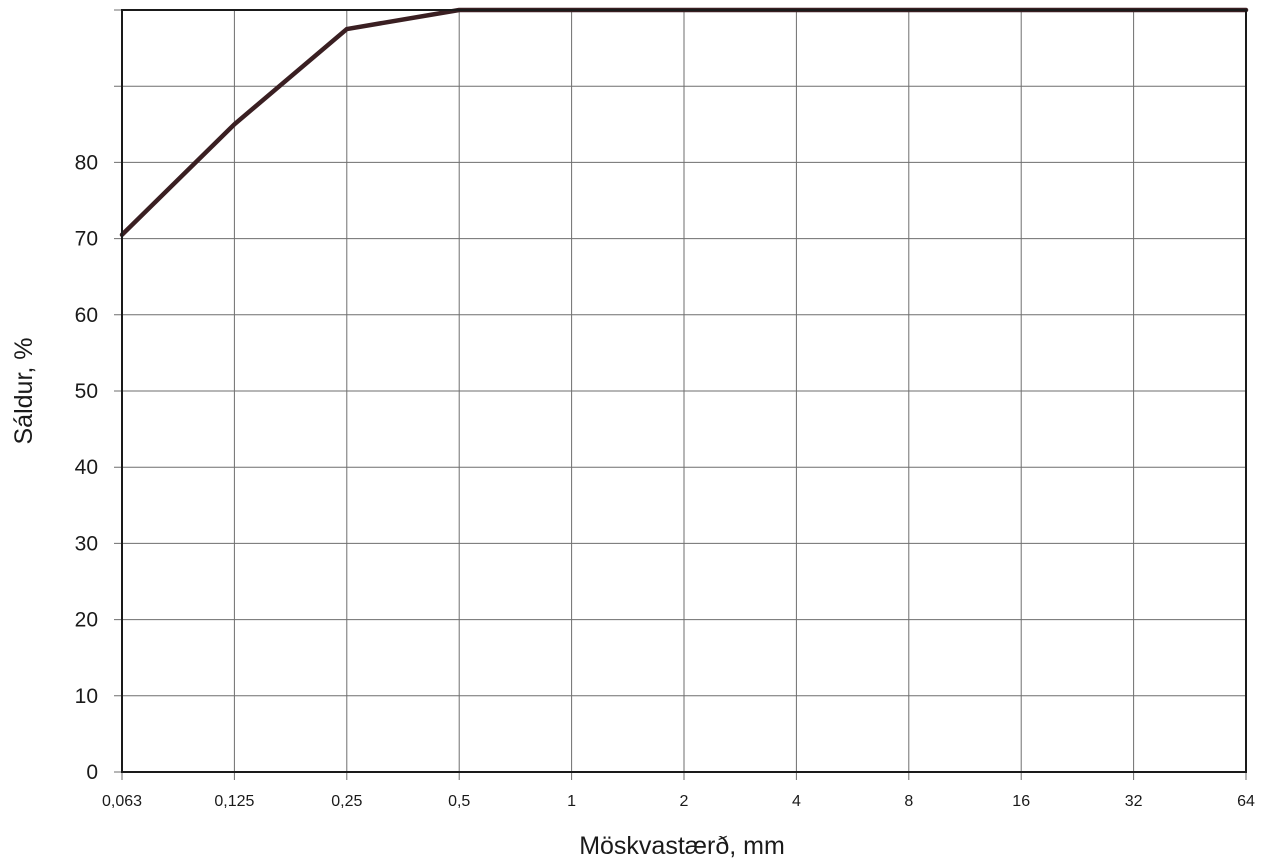  I want to click on y-axis-tick-labels: 0 10 20 30 40 50 60 70 80, so click(86, 467).